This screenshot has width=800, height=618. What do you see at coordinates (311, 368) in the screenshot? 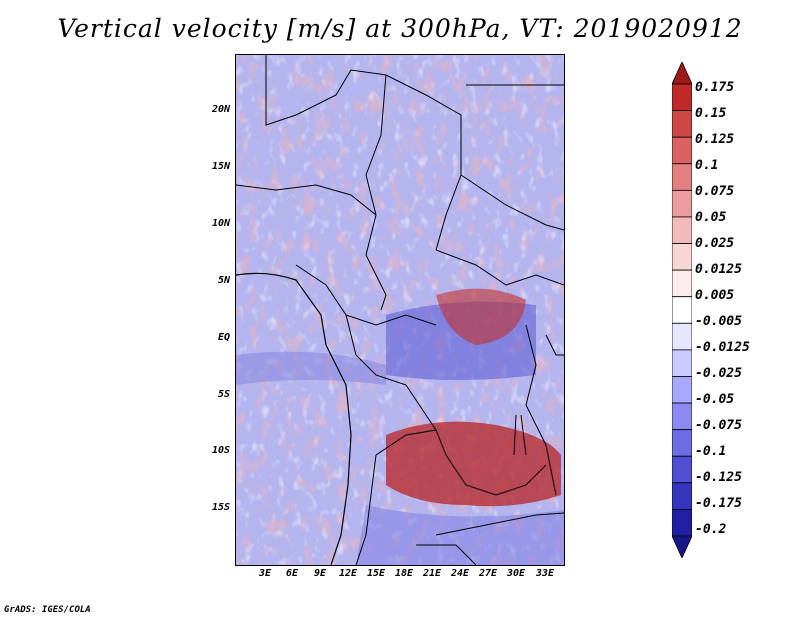
I see `downdraft-strip` at bounding box center [311, 368].